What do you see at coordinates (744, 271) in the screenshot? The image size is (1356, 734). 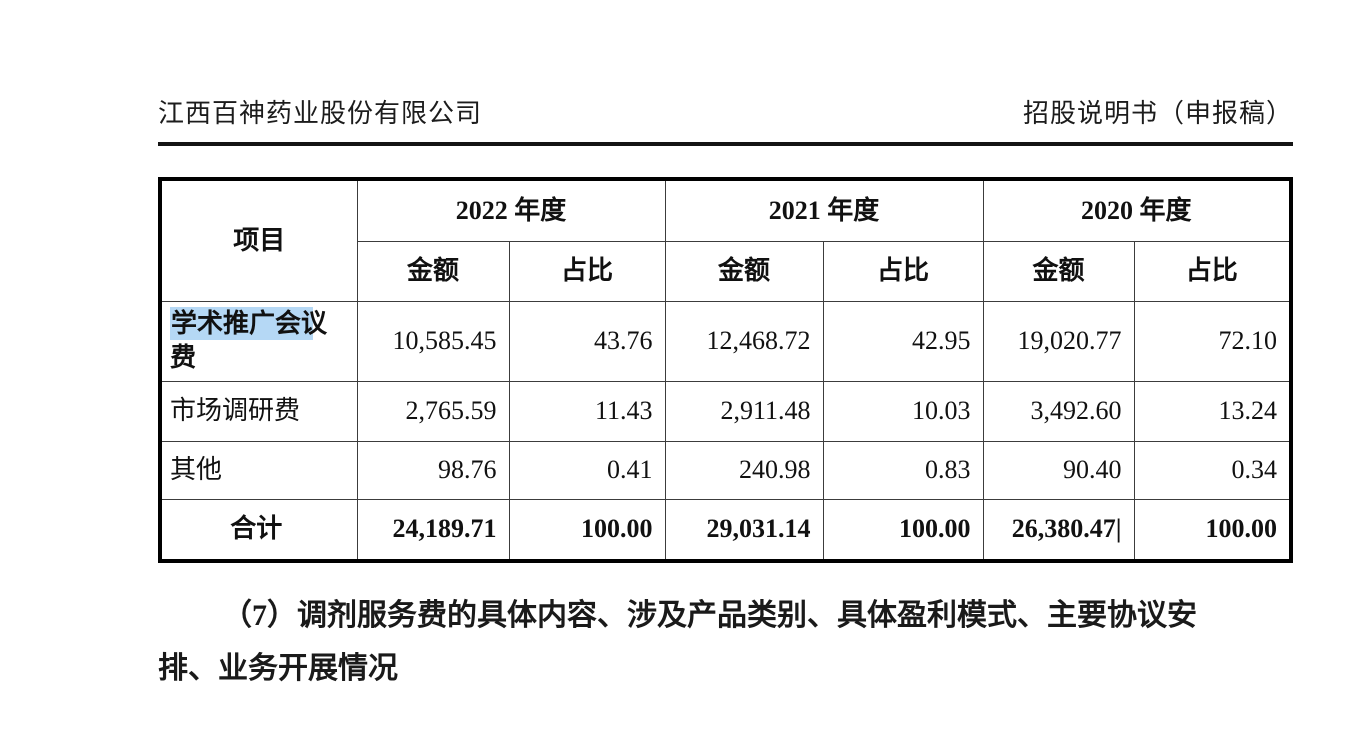 I see `column-header-amount-2021: 金额` at bounding box center [744, 271].